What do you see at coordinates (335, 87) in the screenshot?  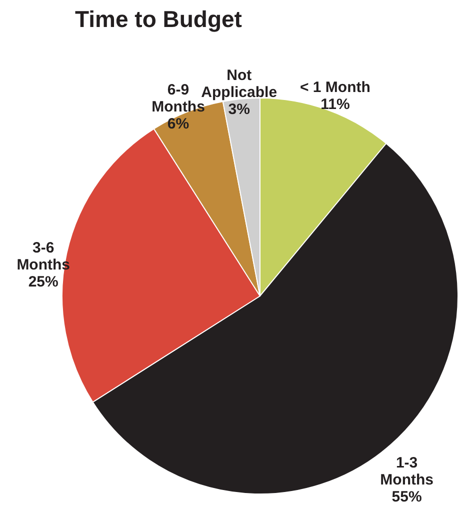 I see `slice-label: < 1 Month` at bounding box center [335, 87].